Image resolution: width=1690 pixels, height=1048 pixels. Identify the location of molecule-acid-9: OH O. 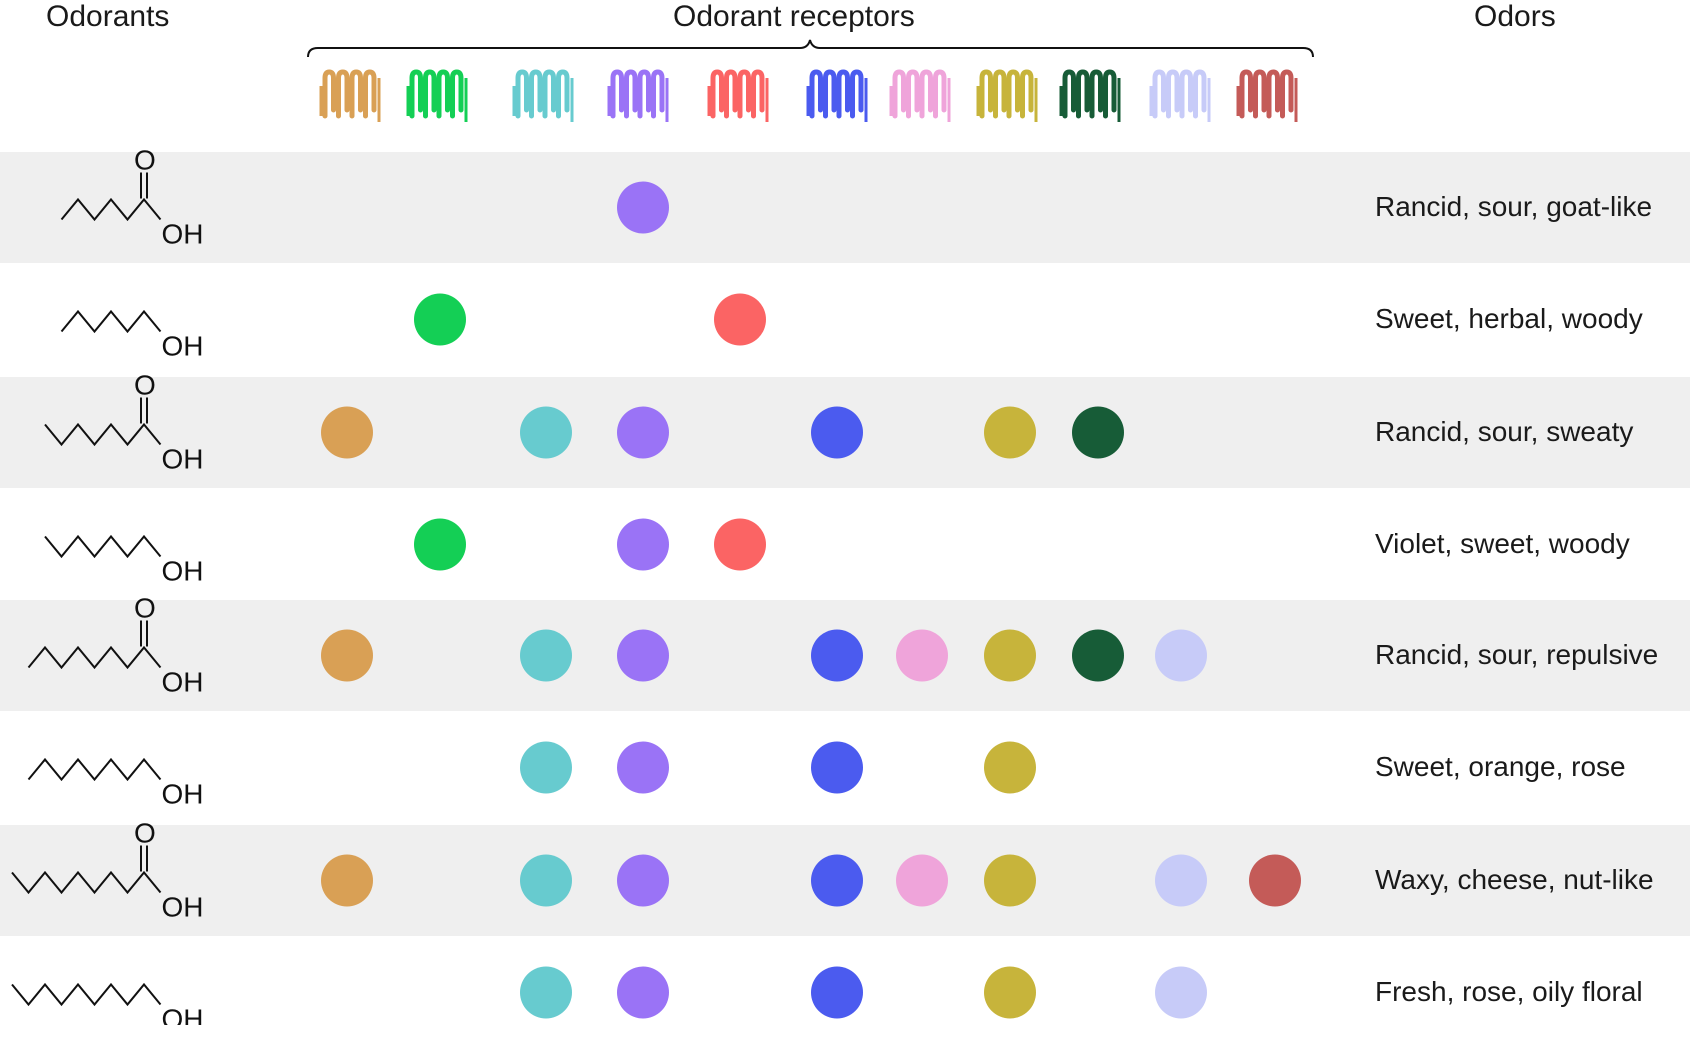
(107, 870).